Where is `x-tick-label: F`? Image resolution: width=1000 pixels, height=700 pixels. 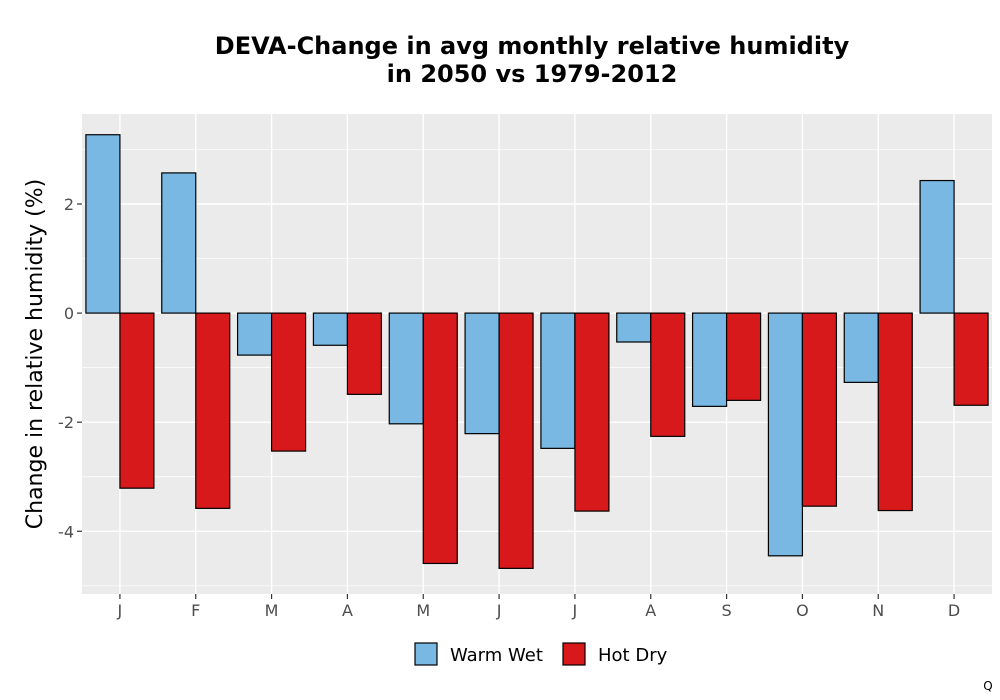
x-tick-label: F is located at coordinates (195, 610).